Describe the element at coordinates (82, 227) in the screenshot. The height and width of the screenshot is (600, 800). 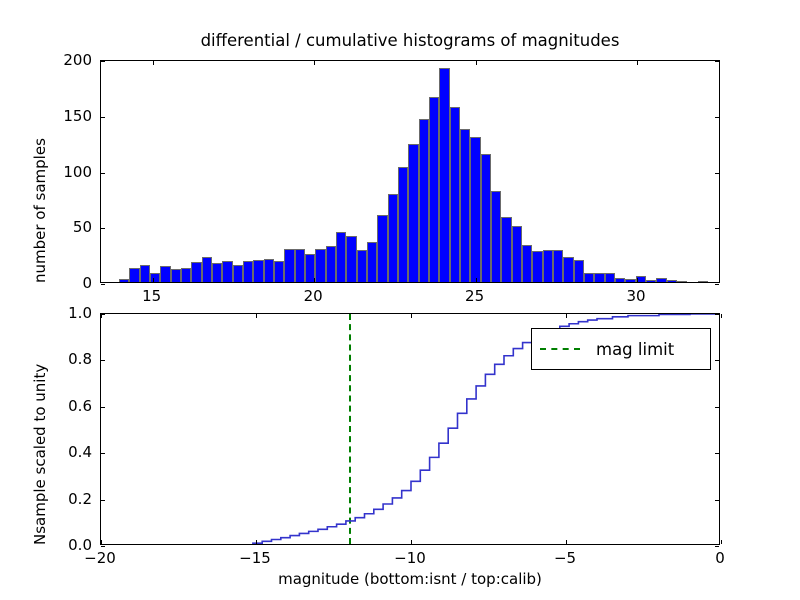
I see `y-tick-label: 50` at that location.